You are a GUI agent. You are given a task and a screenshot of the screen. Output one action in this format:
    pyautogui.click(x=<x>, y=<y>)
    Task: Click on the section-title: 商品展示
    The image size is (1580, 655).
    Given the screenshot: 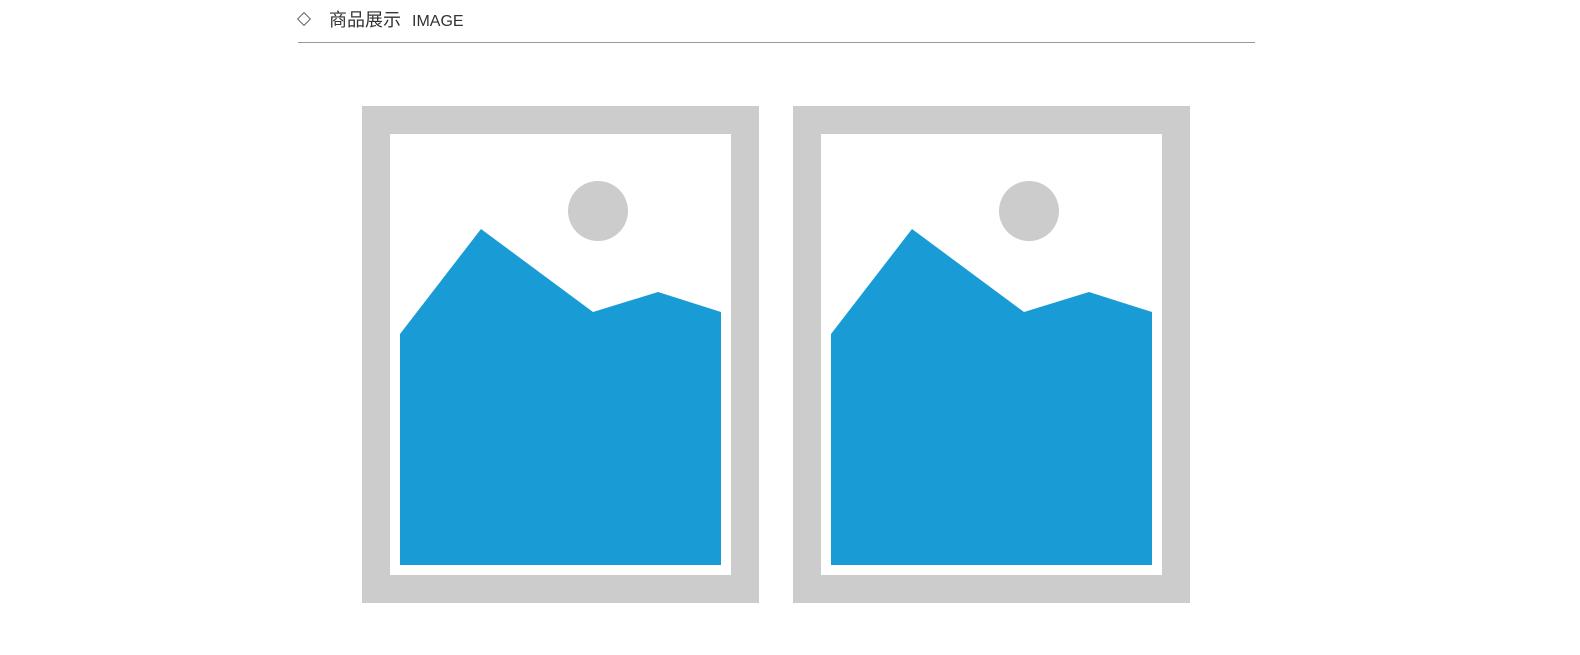 What is the action you would take?
    pyautogui.click(x=365, y=20)
    